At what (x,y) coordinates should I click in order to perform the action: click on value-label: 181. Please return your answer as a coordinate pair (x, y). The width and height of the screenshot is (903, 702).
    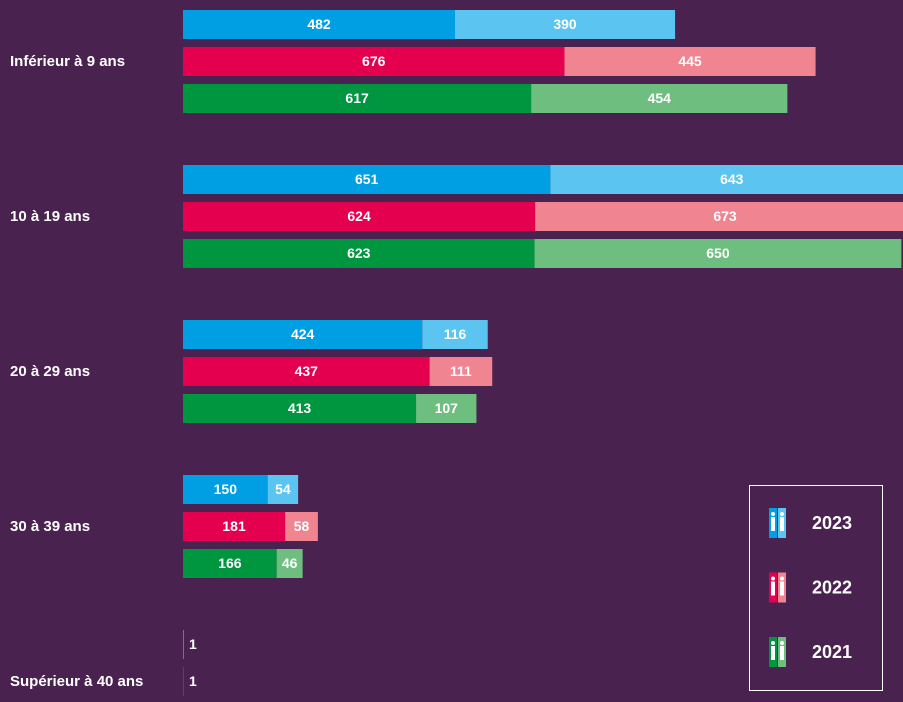
    Looking at the image, I should click on (234, 526).